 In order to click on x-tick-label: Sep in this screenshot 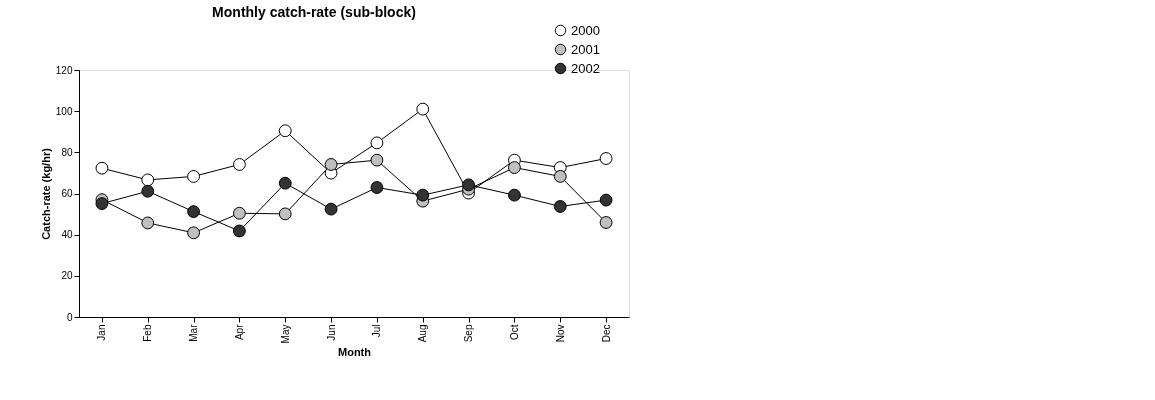, I will do `click(469, 333)`.